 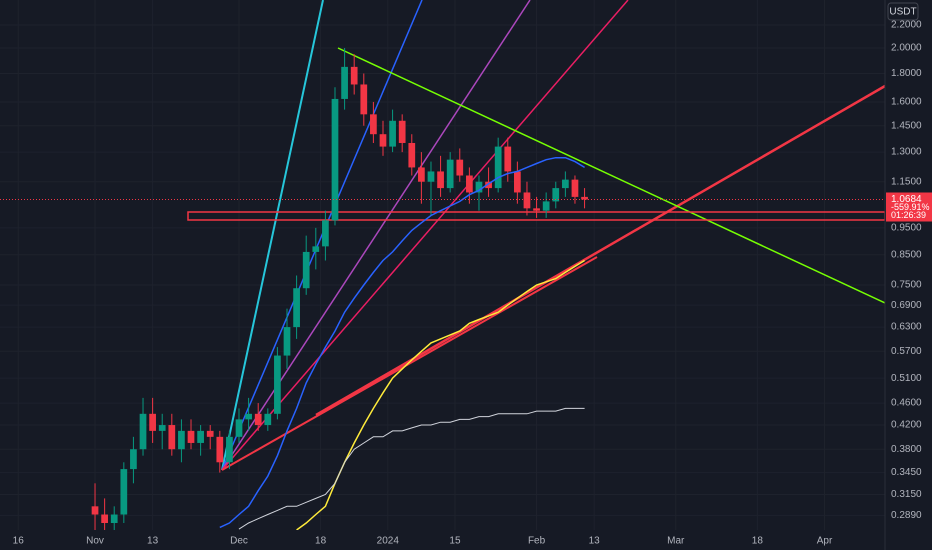 I want to click on y-tick-label: 0.3450, so click(x=906, y=472).